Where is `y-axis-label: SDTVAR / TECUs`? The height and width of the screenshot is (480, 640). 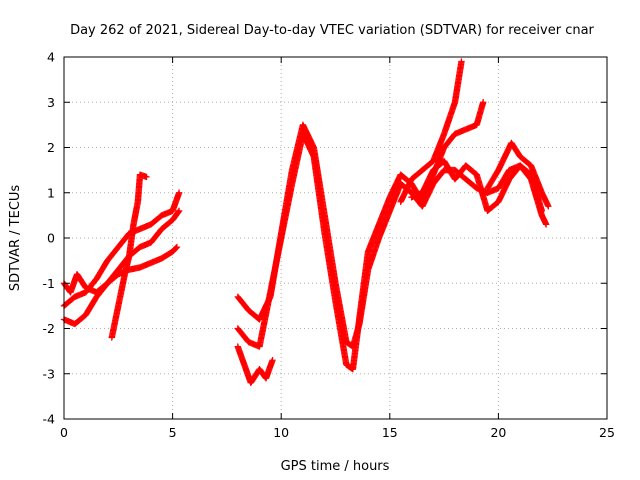
y-axis-label: SDTVAR / TECUs is located at coordinates (15, 238).